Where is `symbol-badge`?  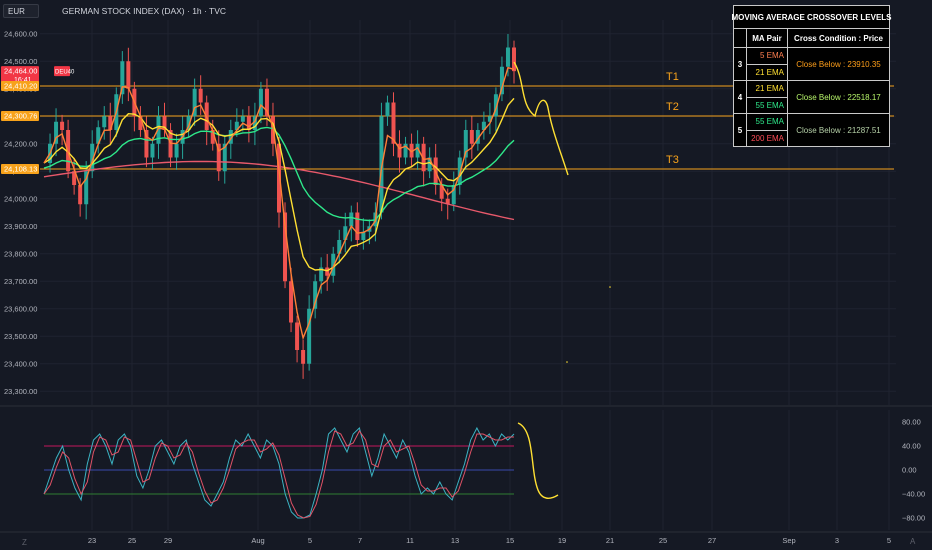 symbol-badge is located at coordinates (62, 71).